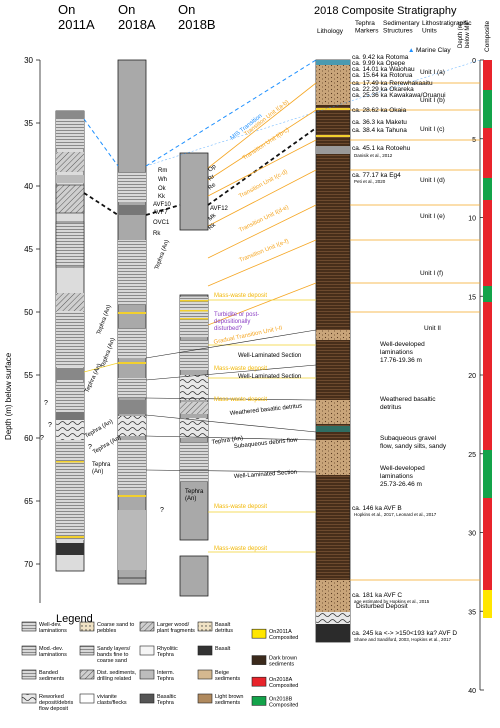  What do you see at coordinates (162, 255) in the screenshot?
I see `tephra-an-1: Tephra (An)` at bounding box center [162, 255].